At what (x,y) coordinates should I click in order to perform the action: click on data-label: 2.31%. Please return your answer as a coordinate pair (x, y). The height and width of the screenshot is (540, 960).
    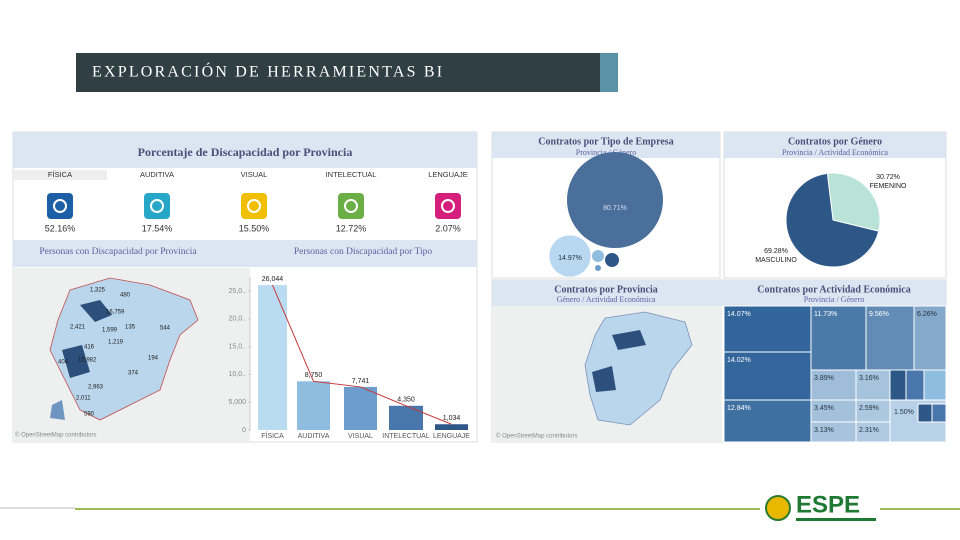
    Looking at the image, I should click on (869, 430).